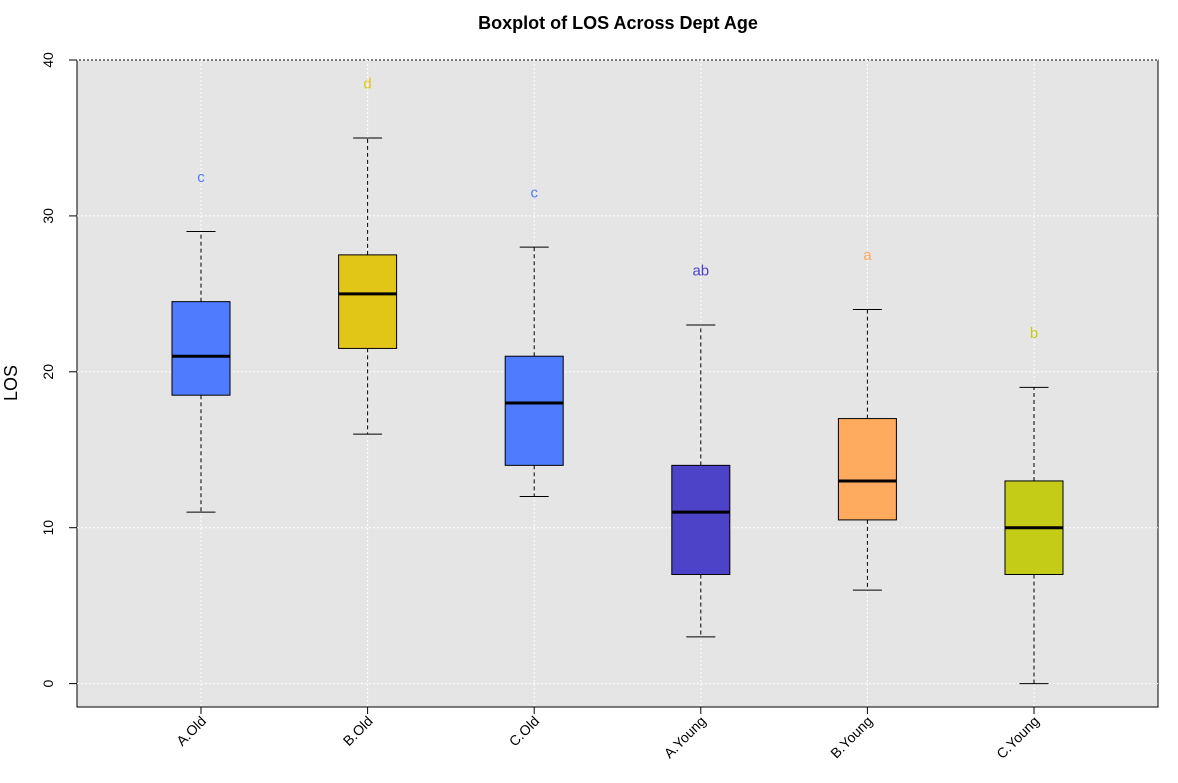 Image resolution: width=1178 pixels, height=783 pixels. I want to click on box-c-young, so click(1034, 535).